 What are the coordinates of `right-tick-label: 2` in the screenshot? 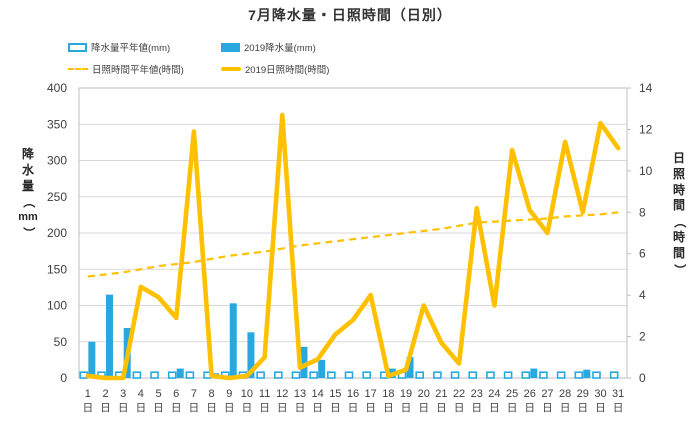 It's located at (642, 337).